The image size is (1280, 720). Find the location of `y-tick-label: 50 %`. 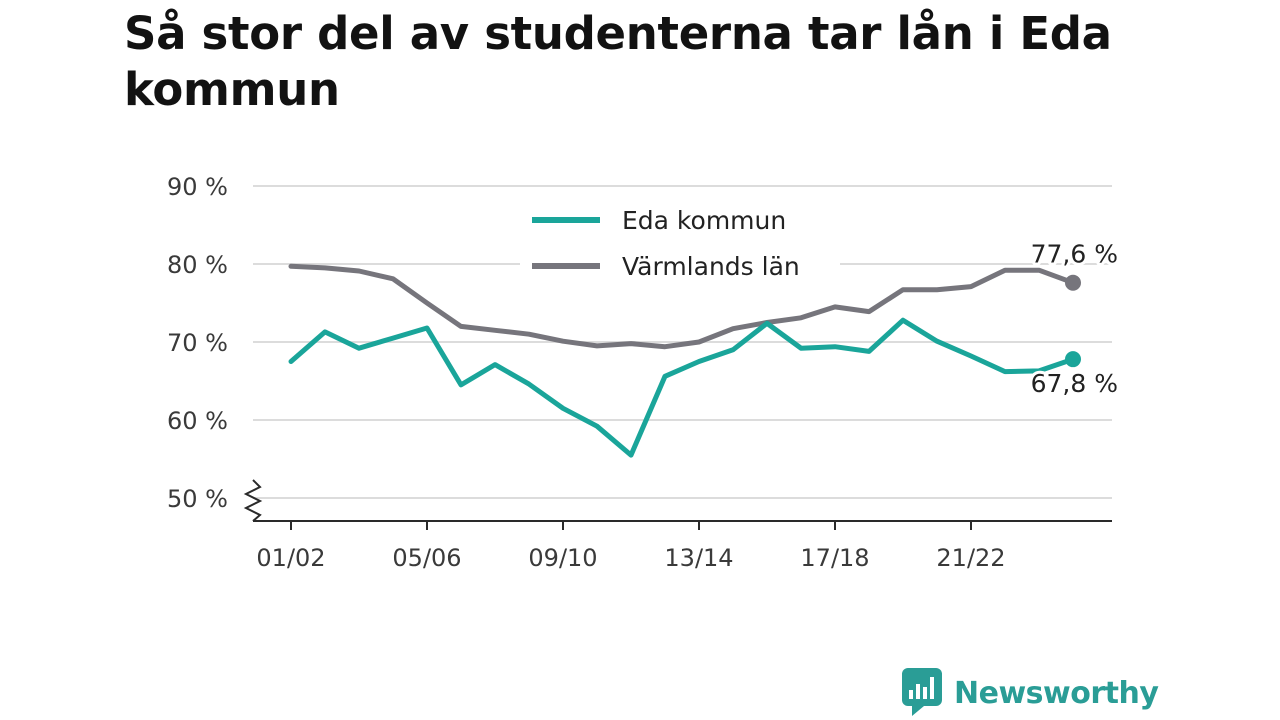

y-tick-label: 50 % is located at coordinates (197, 499).